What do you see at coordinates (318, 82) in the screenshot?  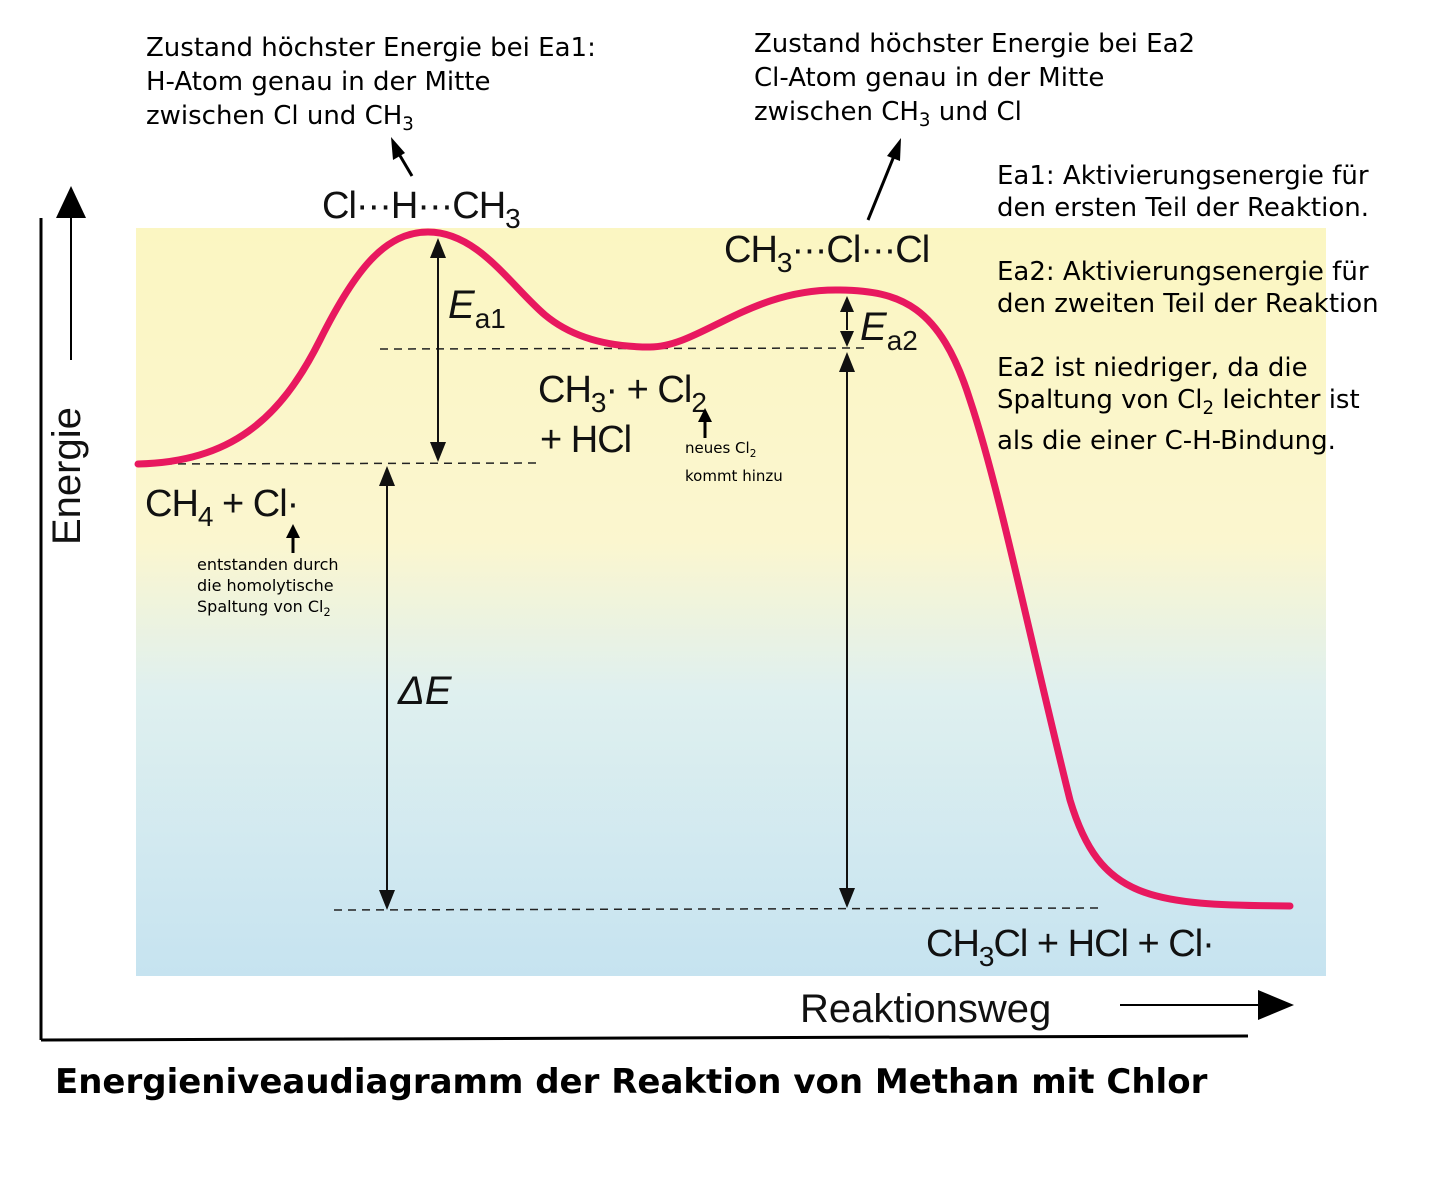 I see `ts1-annotation-line2: H-Atom genau in der Mitte` at bounding box center [318, 82].